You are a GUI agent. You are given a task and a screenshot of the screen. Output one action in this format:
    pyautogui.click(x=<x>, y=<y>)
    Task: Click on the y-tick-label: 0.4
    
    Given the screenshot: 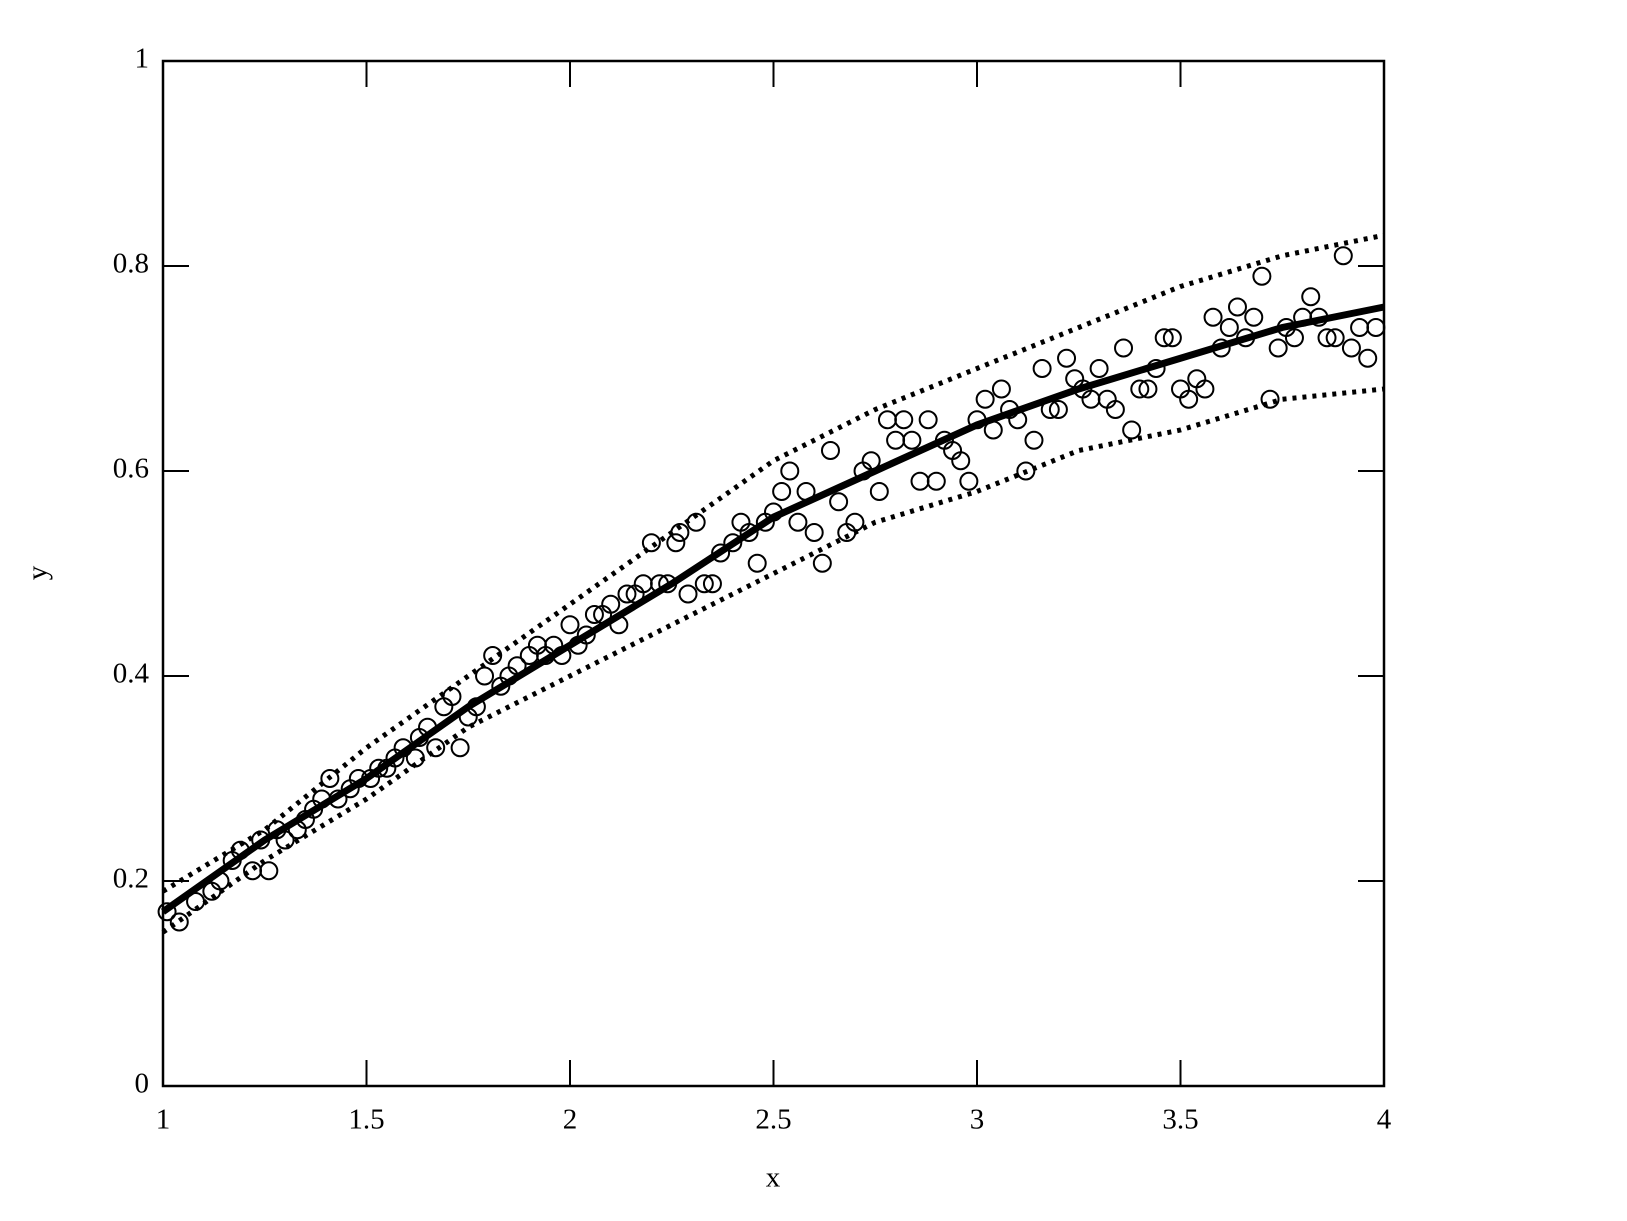 What is the action you would take?
    pyautogui.click(x=131, y=674)
    